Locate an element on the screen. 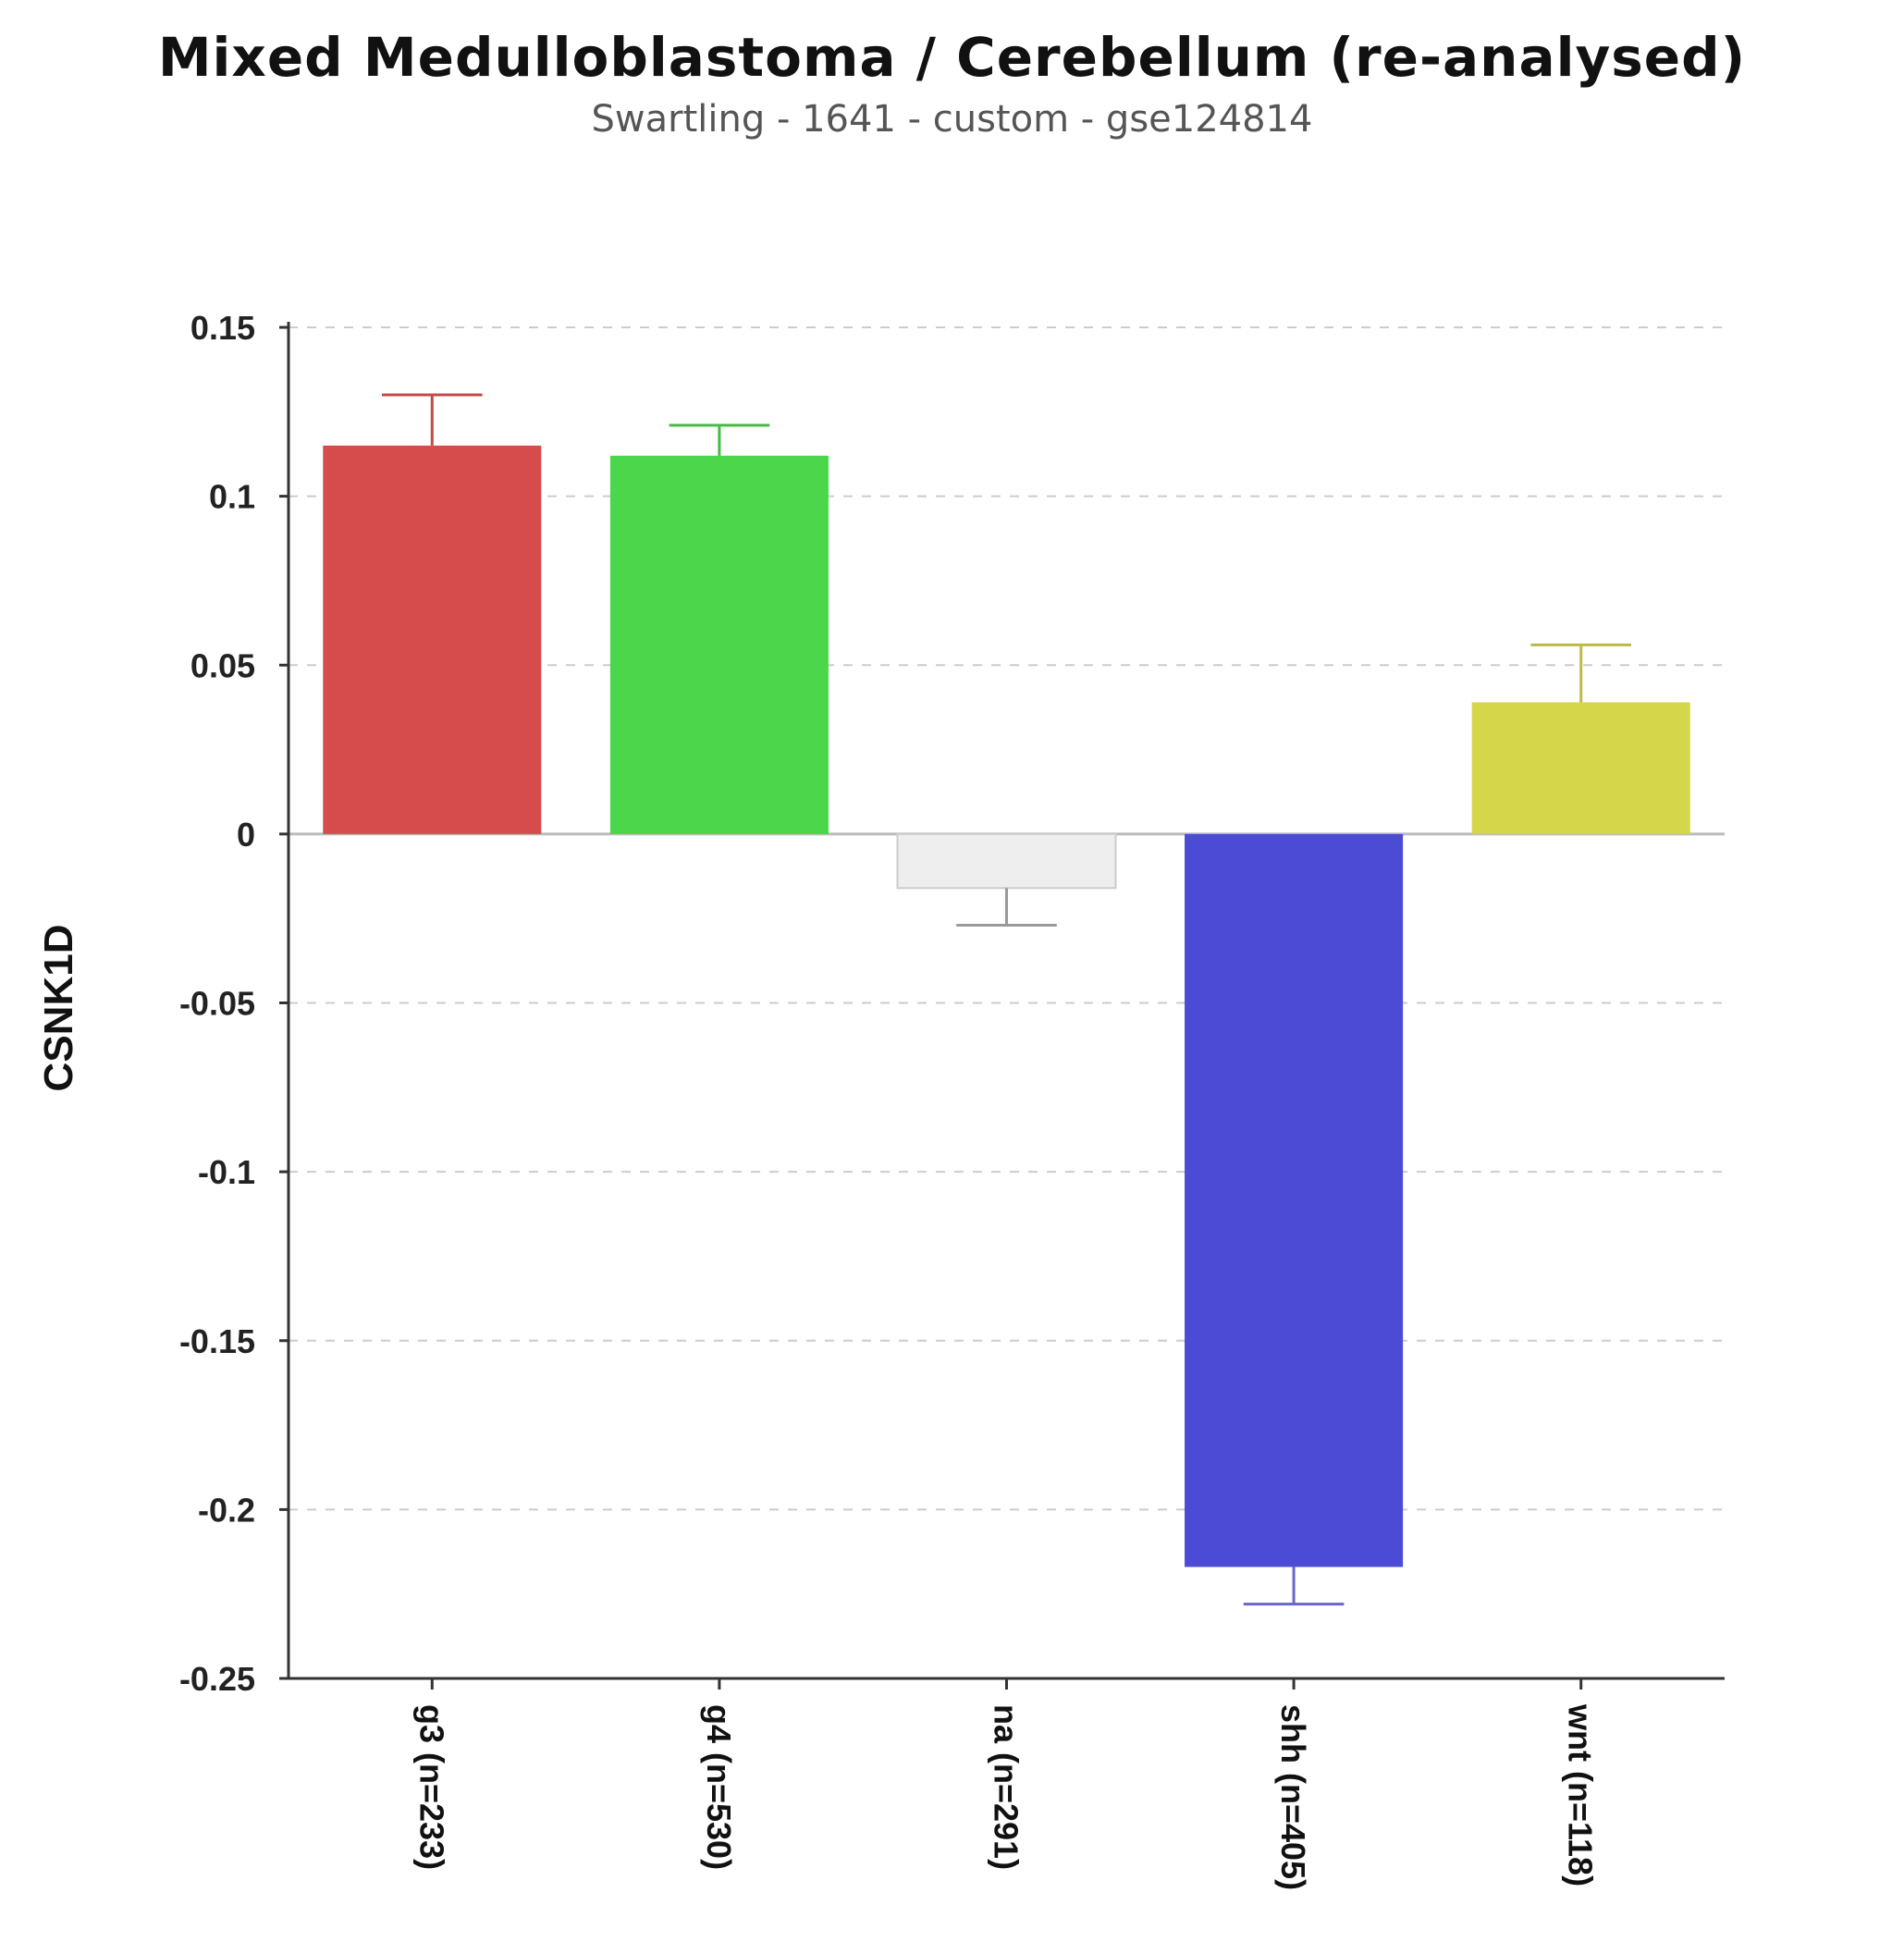  x-tick-label: g3 (n=233) is located at coordinates (431, 1787).